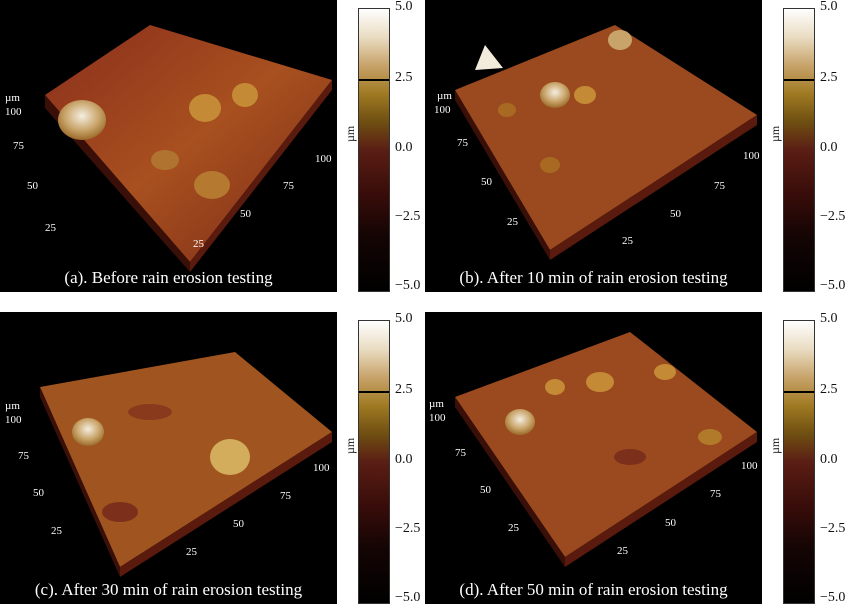  Describe the element at coordinates (404, 389) in the screenshot. I see `cbar-tick-2-5-c: 2.5` at that location.